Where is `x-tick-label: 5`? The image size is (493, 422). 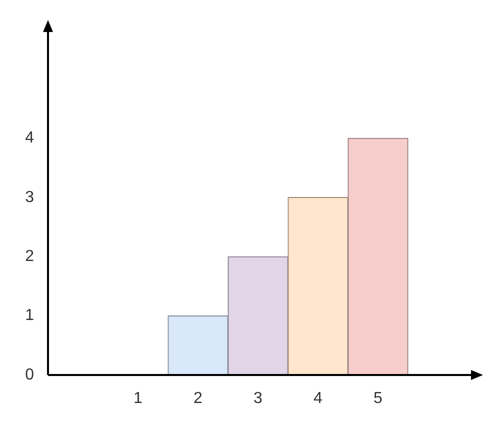 x-tick-label: 5 is located at coordinates (378, 399).